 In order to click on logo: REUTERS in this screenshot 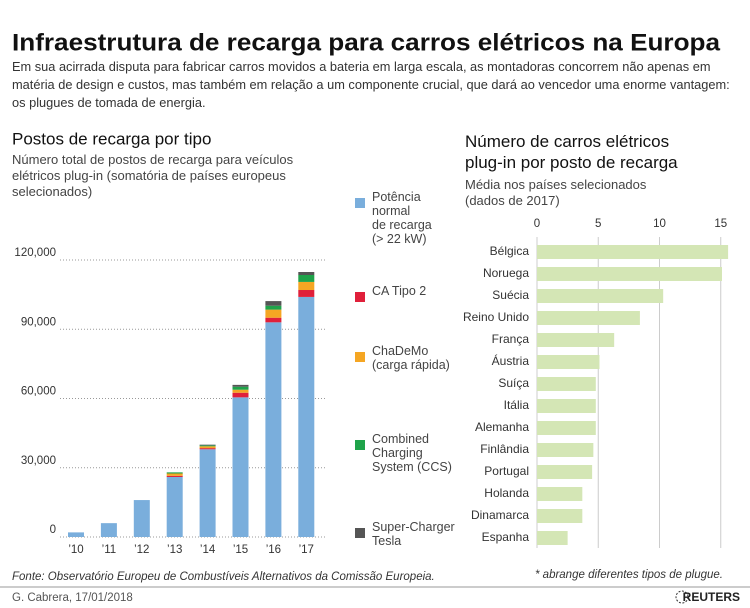, I will do `click(711, 597)`.